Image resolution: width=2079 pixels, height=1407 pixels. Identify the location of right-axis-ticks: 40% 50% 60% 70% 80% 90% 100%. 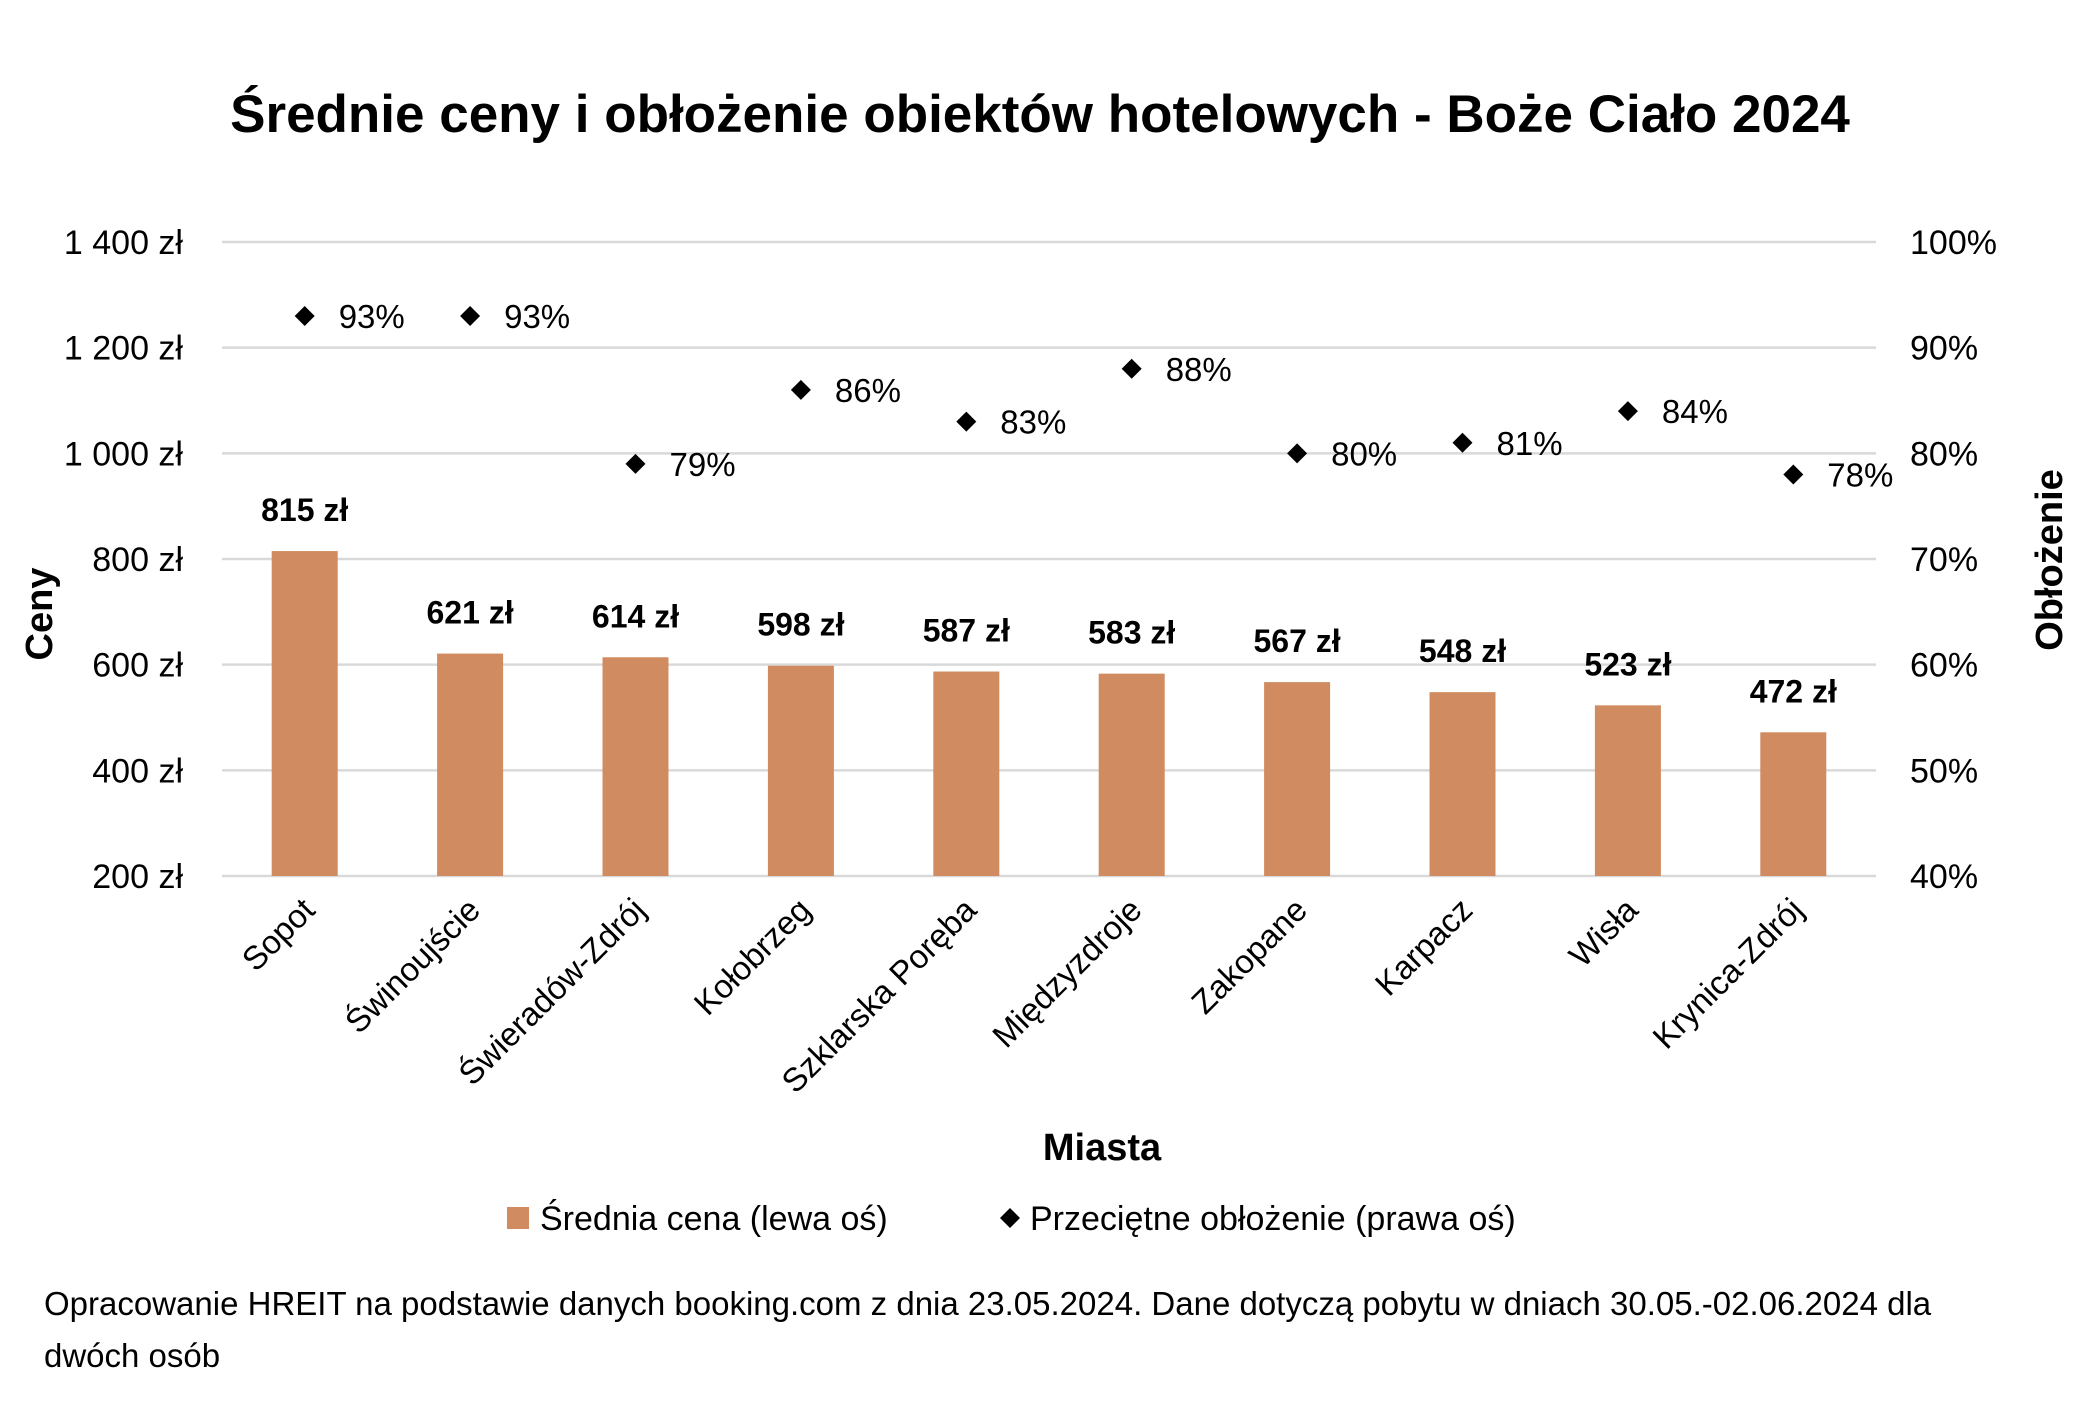
(1953, 560).